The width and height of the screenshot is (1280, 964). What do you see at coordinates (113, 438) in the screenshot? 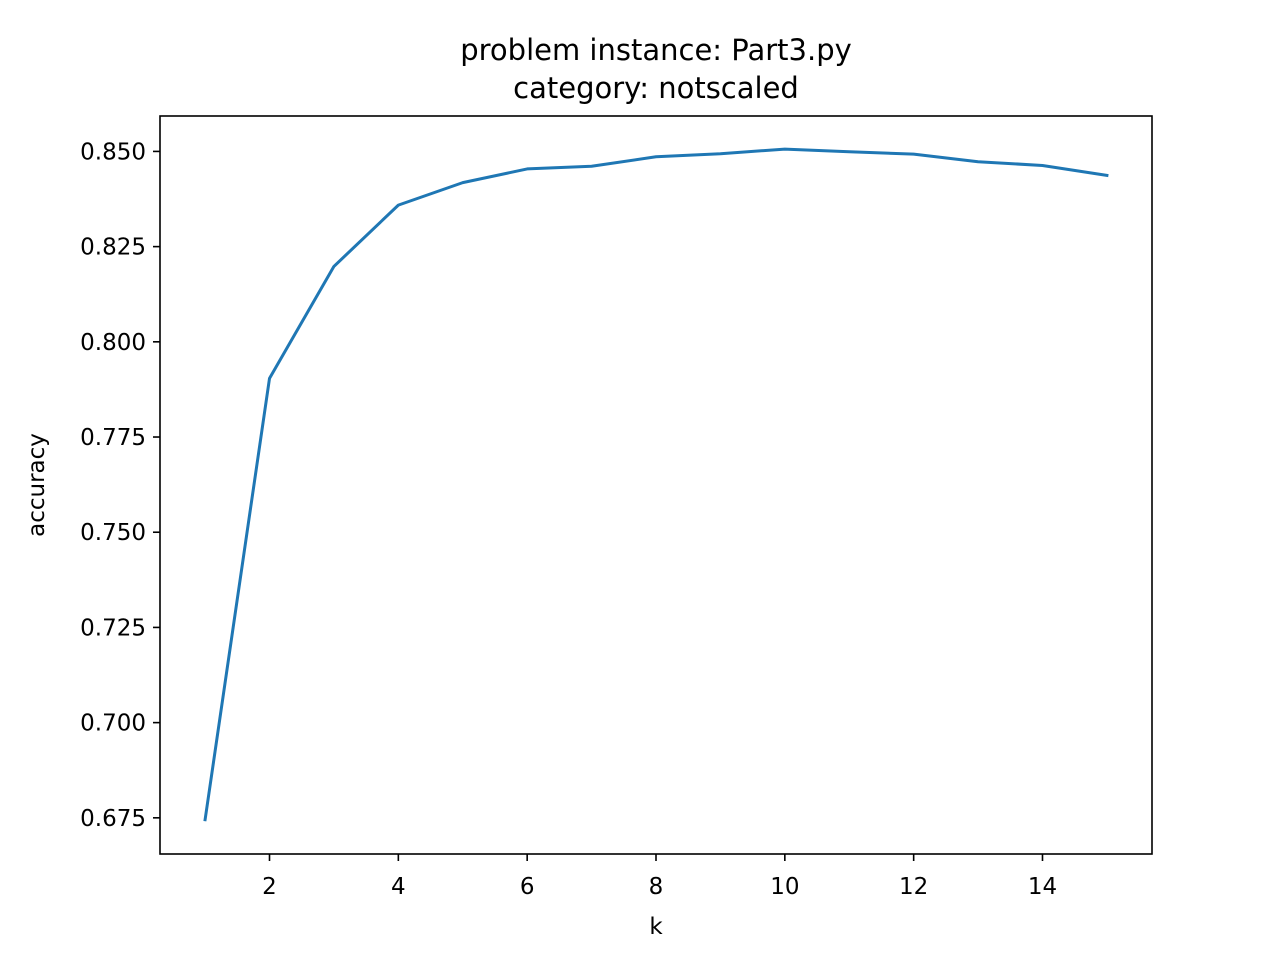
I see `y-tick-label: 0.775` at bounding box center [113, 438].